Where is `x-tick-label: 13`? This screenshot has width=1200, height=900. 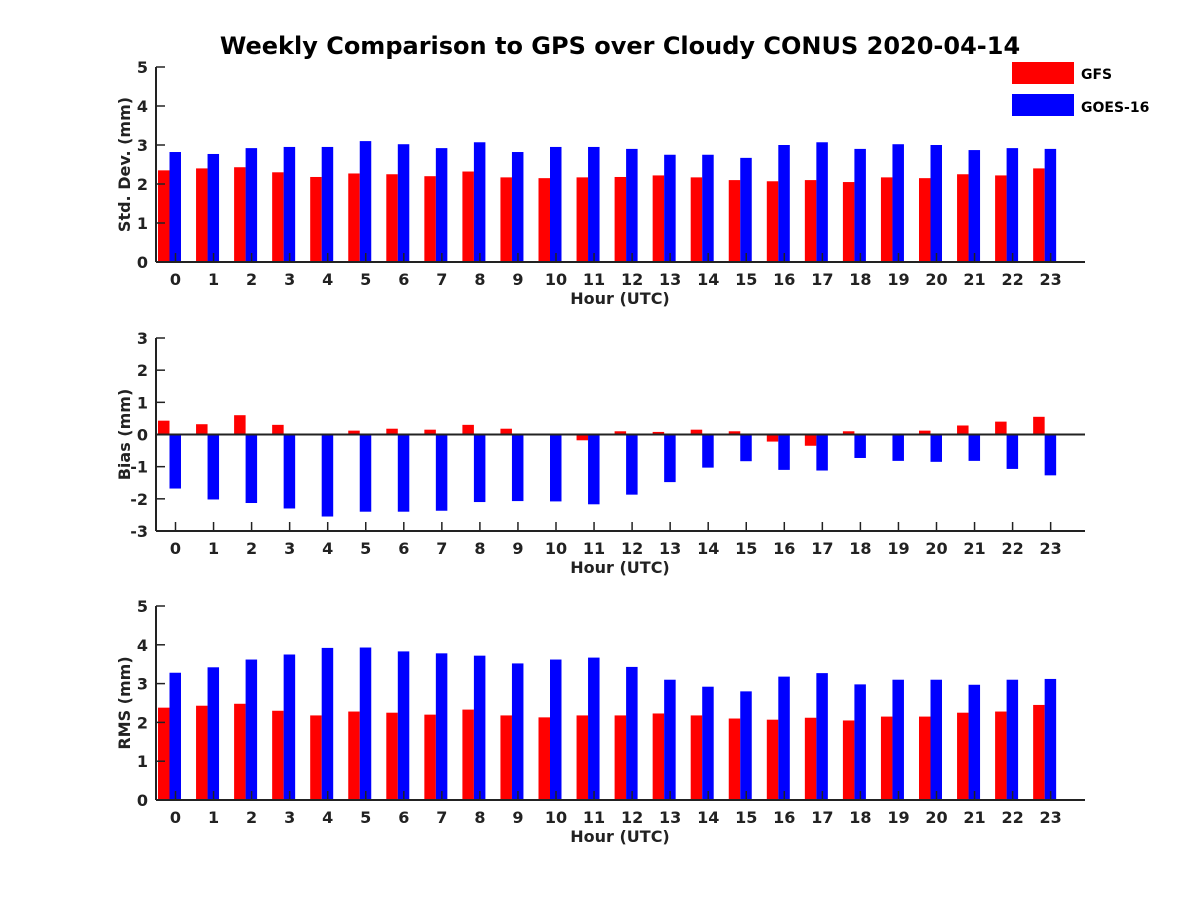 x-tick-label: 13 is located at coordinates (670, 548).